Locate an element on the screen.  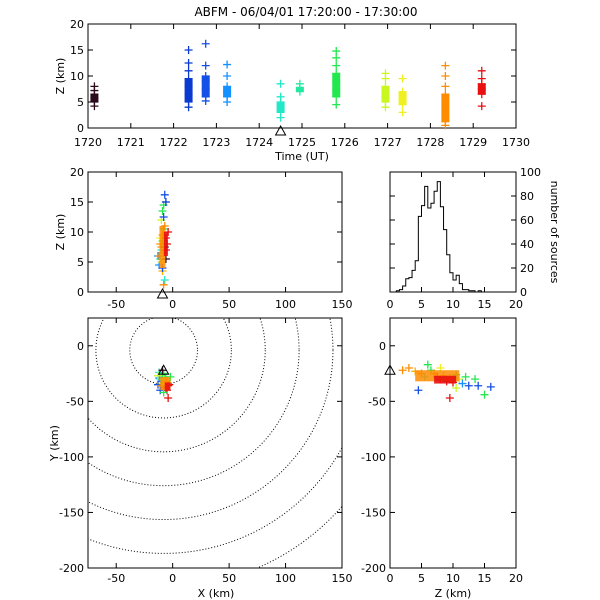
x-z-core is located at coordinates (162, 247).